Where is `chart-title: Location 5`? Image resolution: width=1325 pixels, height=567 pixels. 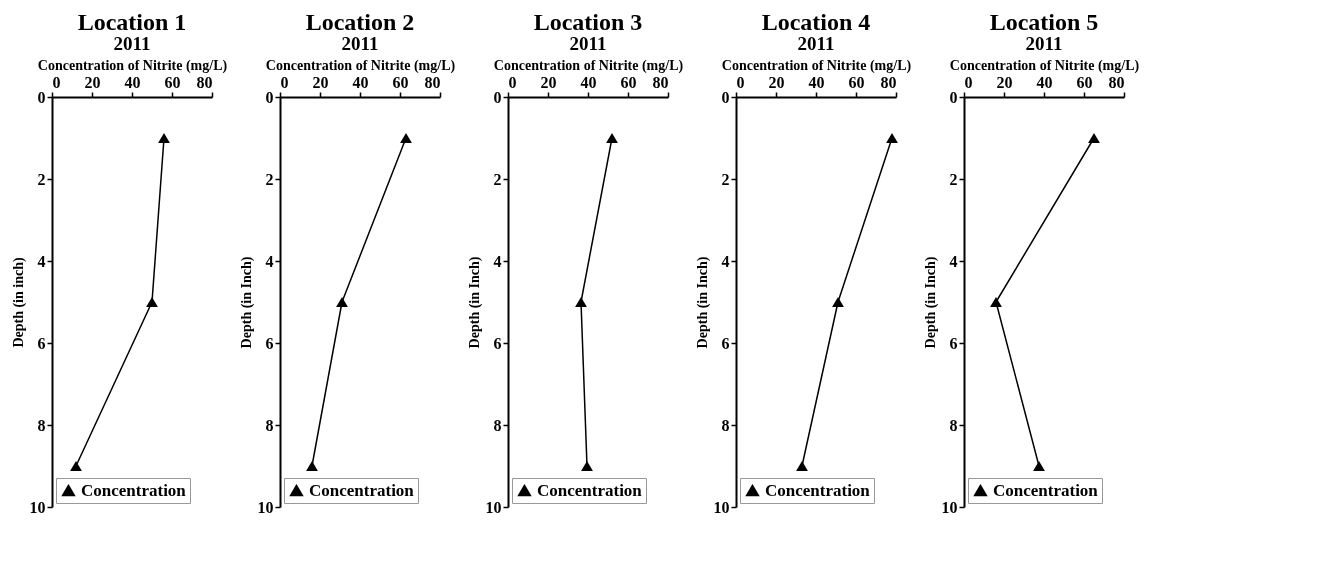 chart-title: Location 5 is located at coordinates (1044, 22).